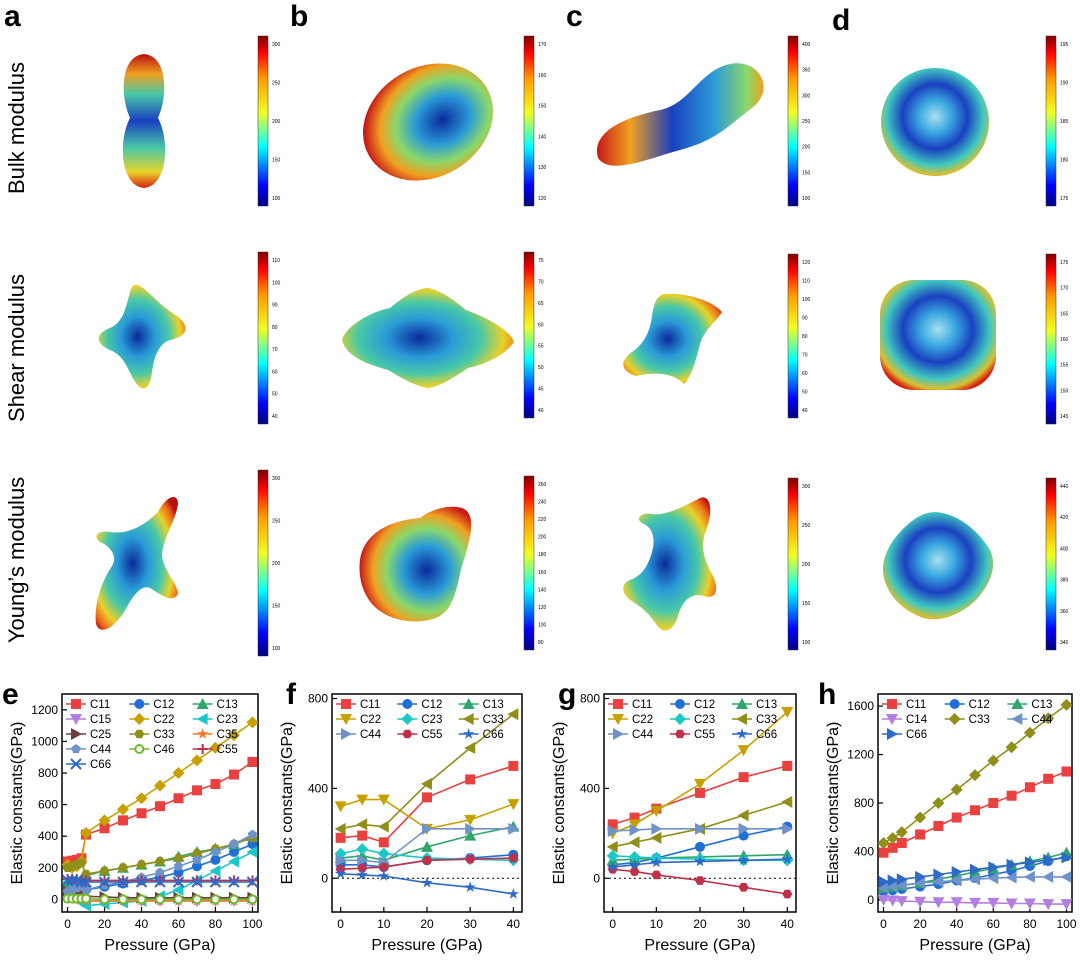 The width and height of the screenshot is (1080, 960). Describe the element at coordinates (1064, 263) in the screenshot. I see `colorbar-tick-label: 175` at that location.